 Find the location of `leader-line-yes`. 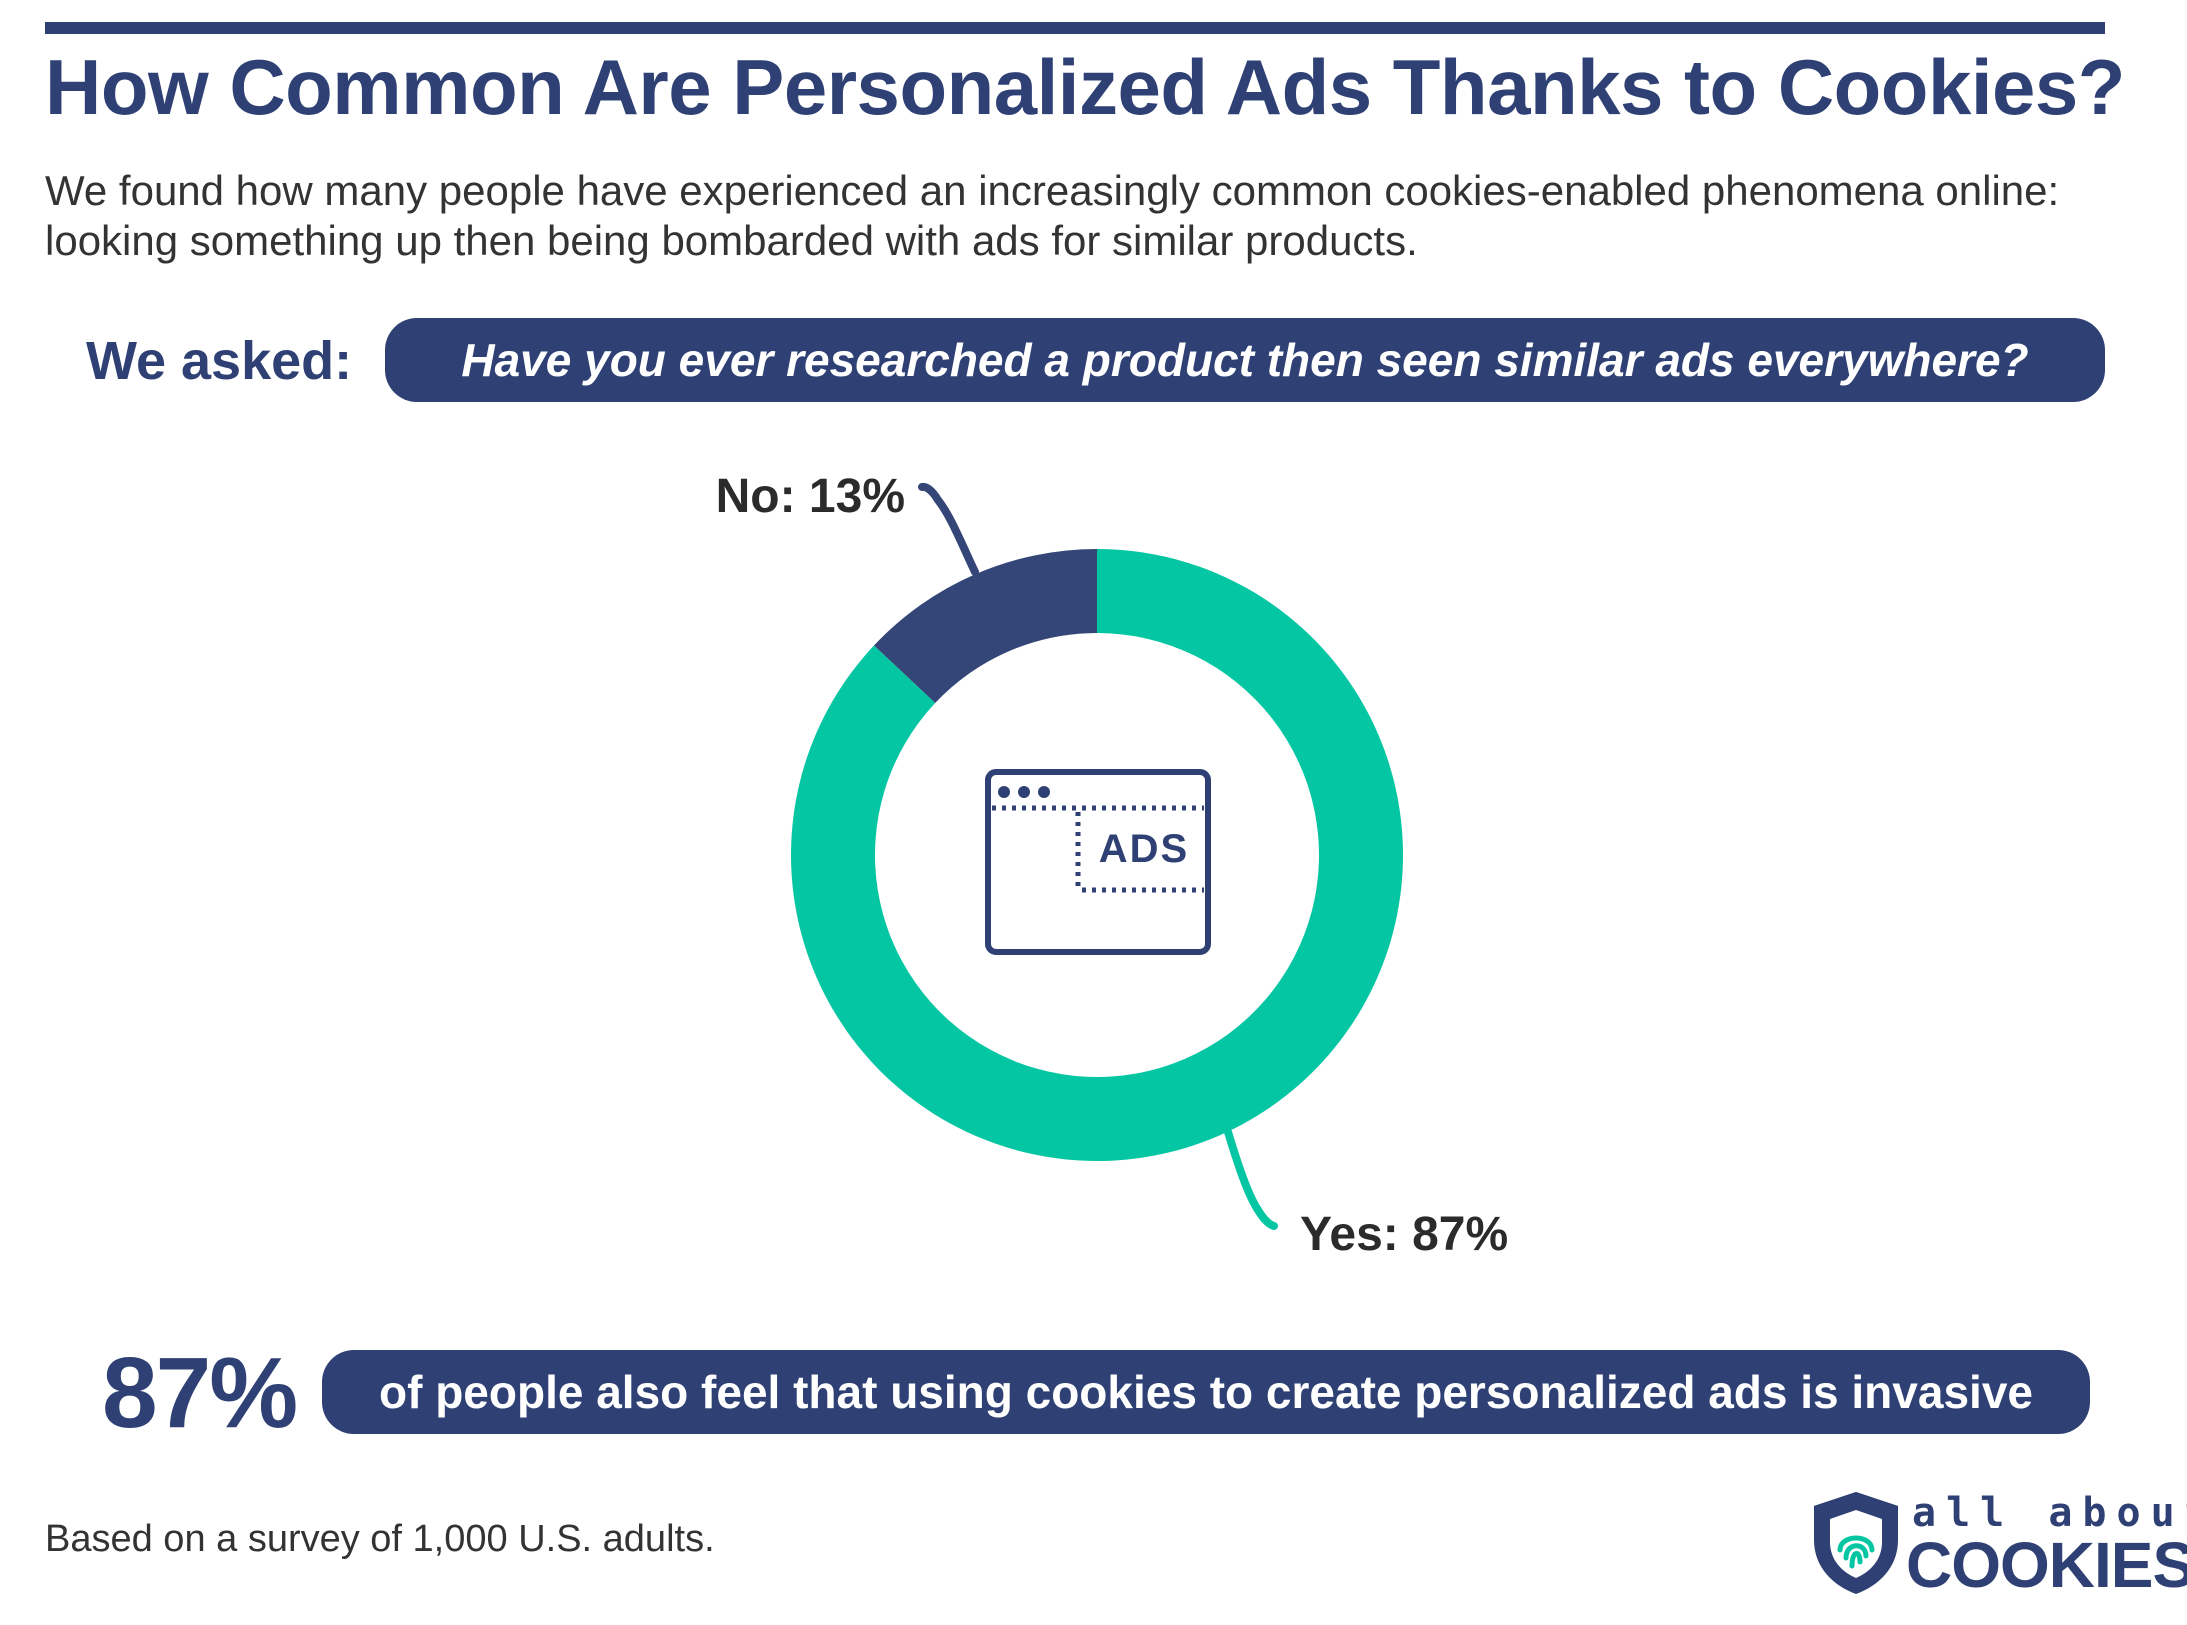

leader-line-yes is located at coordinates (1251, 1179).